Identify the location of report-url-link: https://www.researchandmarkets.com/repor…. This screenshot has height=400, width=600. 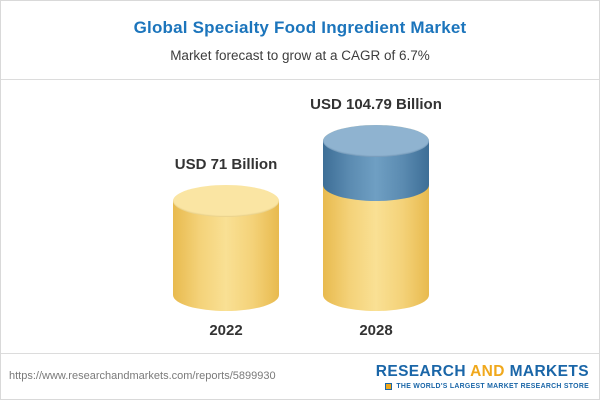
(142, 376).